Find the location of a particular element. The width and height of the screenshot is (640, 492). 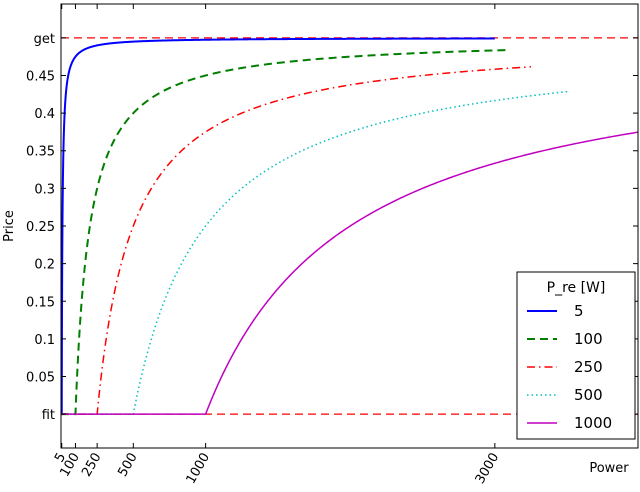

y-tick-label: 0.05 is located at coordinates (40, 378).